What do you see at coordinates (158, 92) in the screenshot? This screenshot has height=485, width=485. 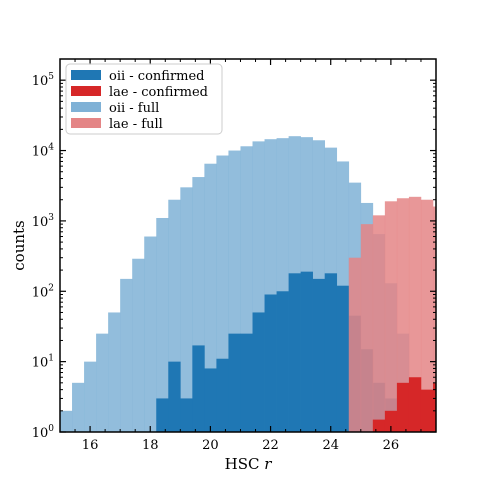 I see `legend-label: lae - confirmed` at bounding box center [158, 92].